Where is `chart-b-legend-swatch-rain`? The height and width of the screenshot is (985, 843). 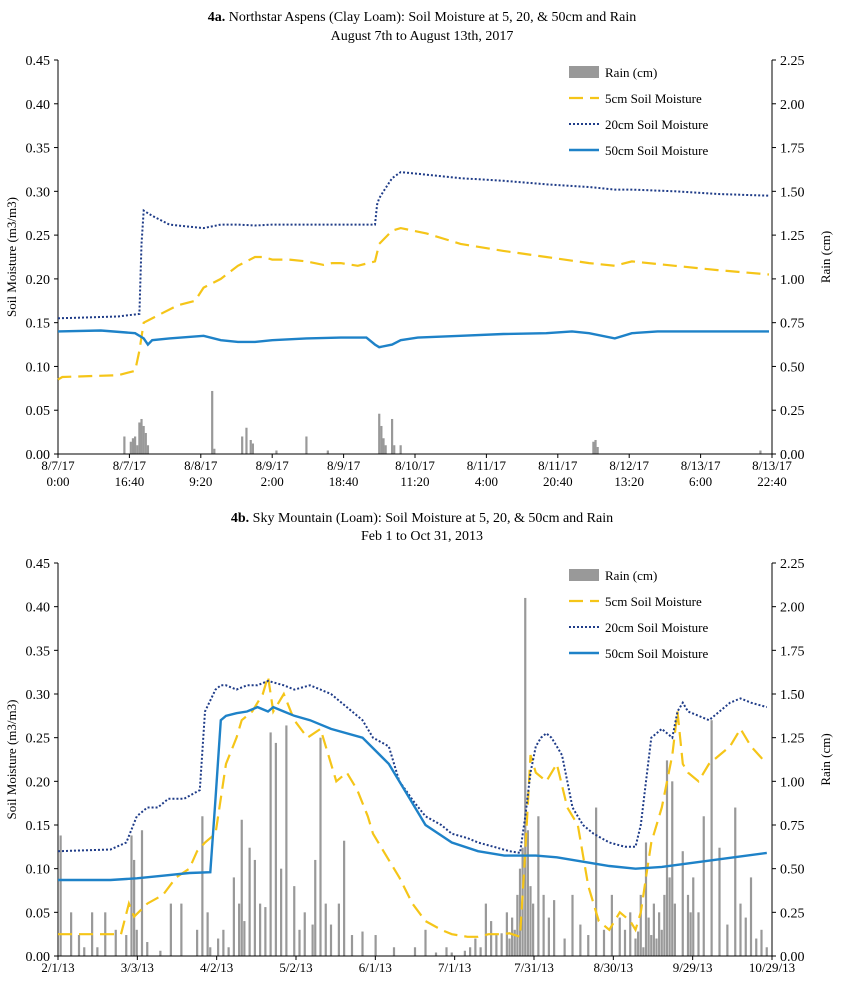
chart-b-legend-swatch-rain is located at coordinates (584, 575).